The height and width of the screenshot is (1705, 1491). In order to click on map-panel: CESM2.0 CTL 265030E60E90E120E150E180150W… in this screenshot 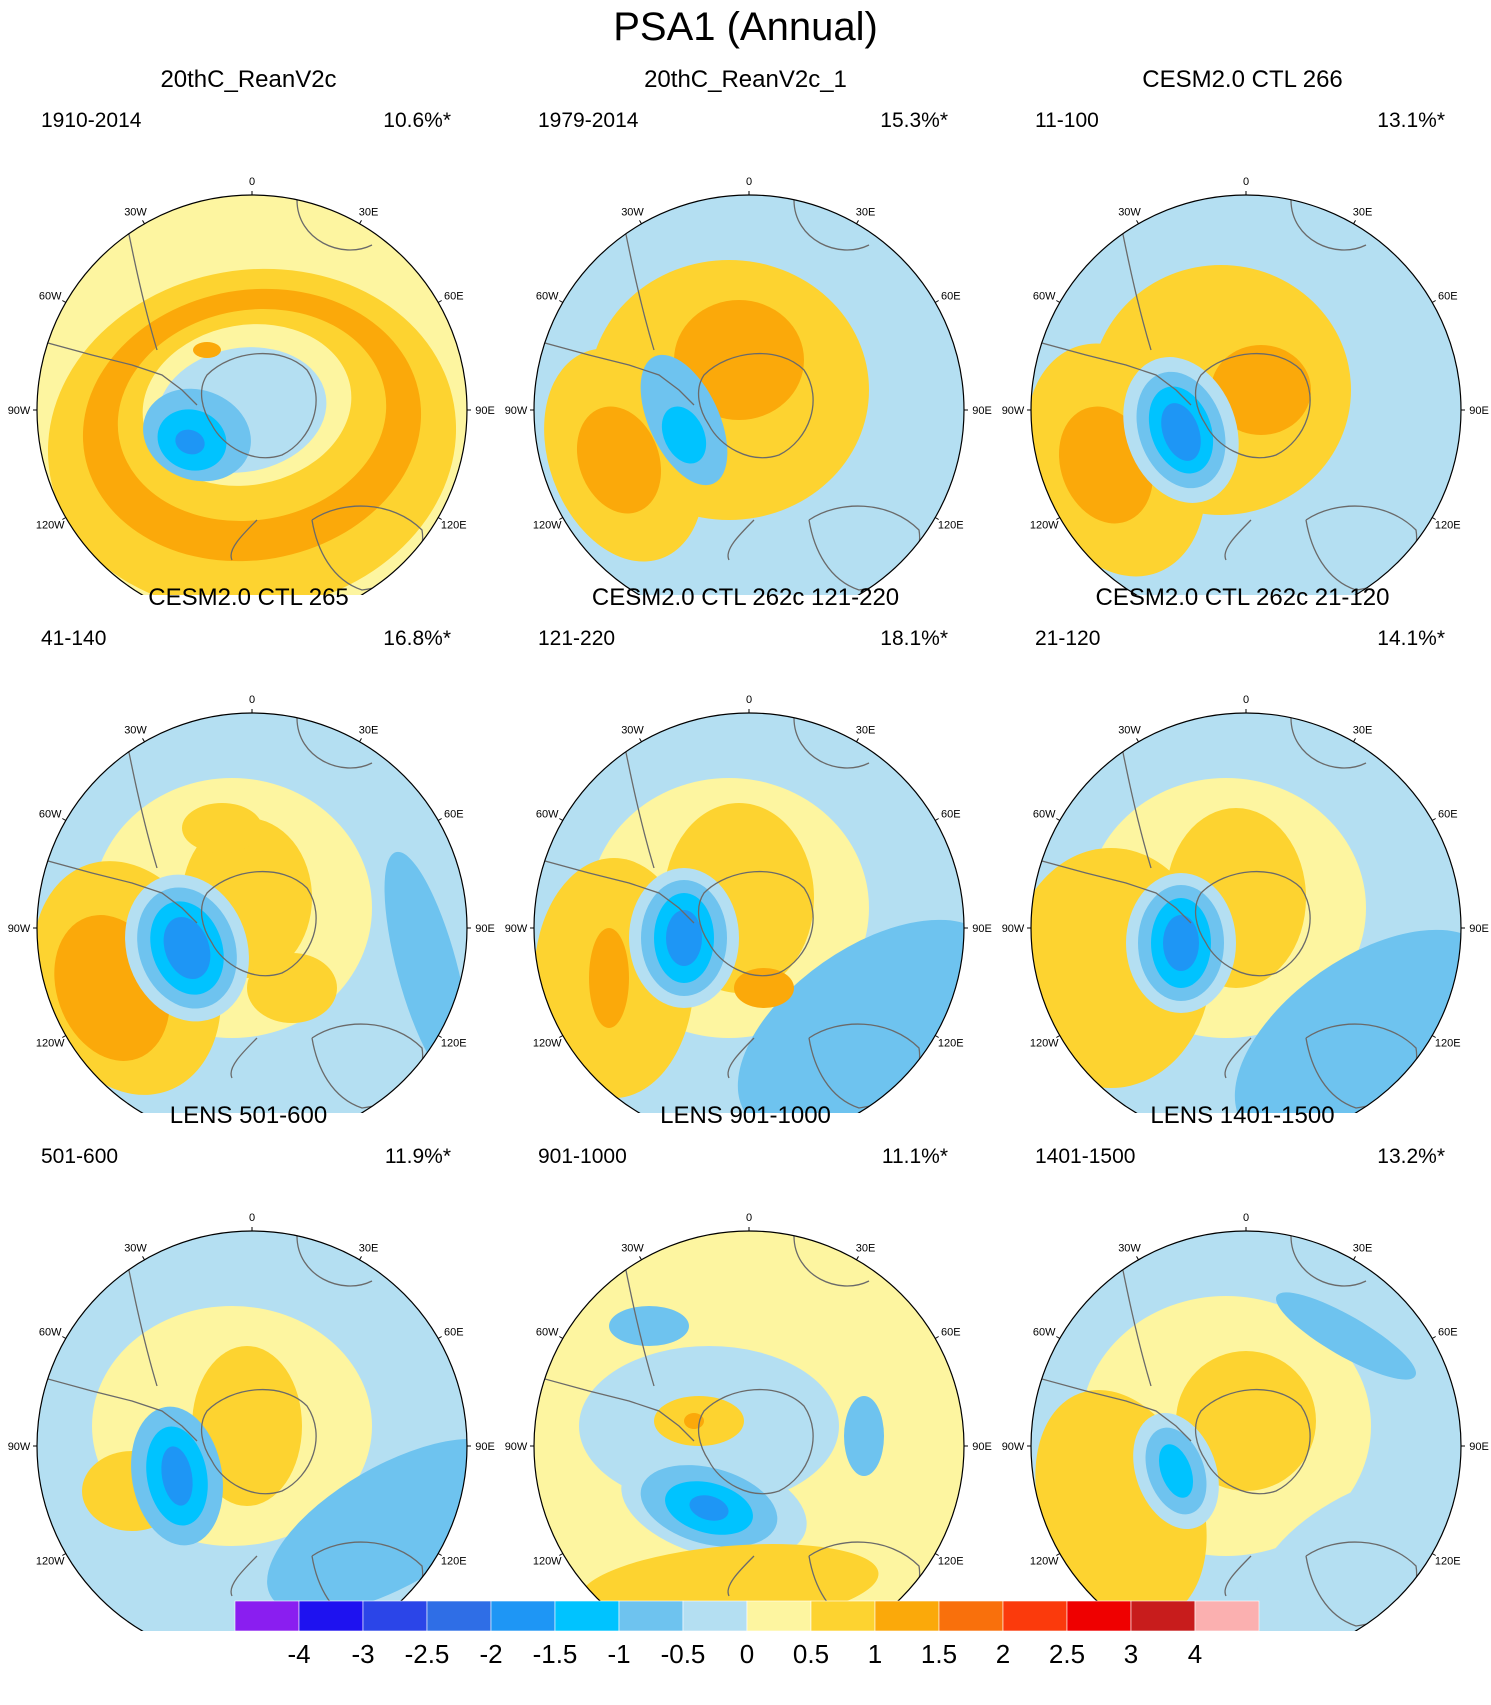, I will do `click(248, 848)`.